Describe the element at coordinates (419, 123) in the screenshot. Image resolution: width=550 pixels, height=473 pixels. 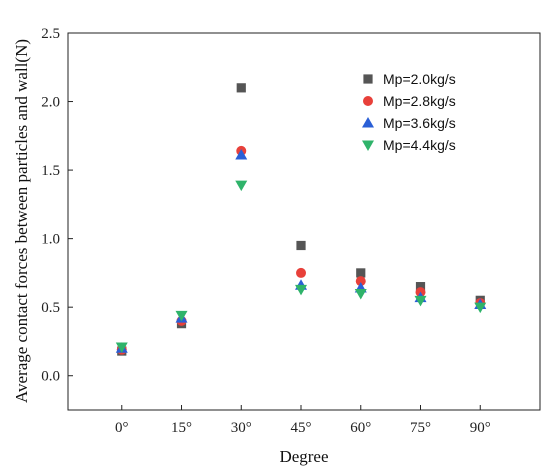
I see `legend-label: Mp=3.6kg/s` at that location.